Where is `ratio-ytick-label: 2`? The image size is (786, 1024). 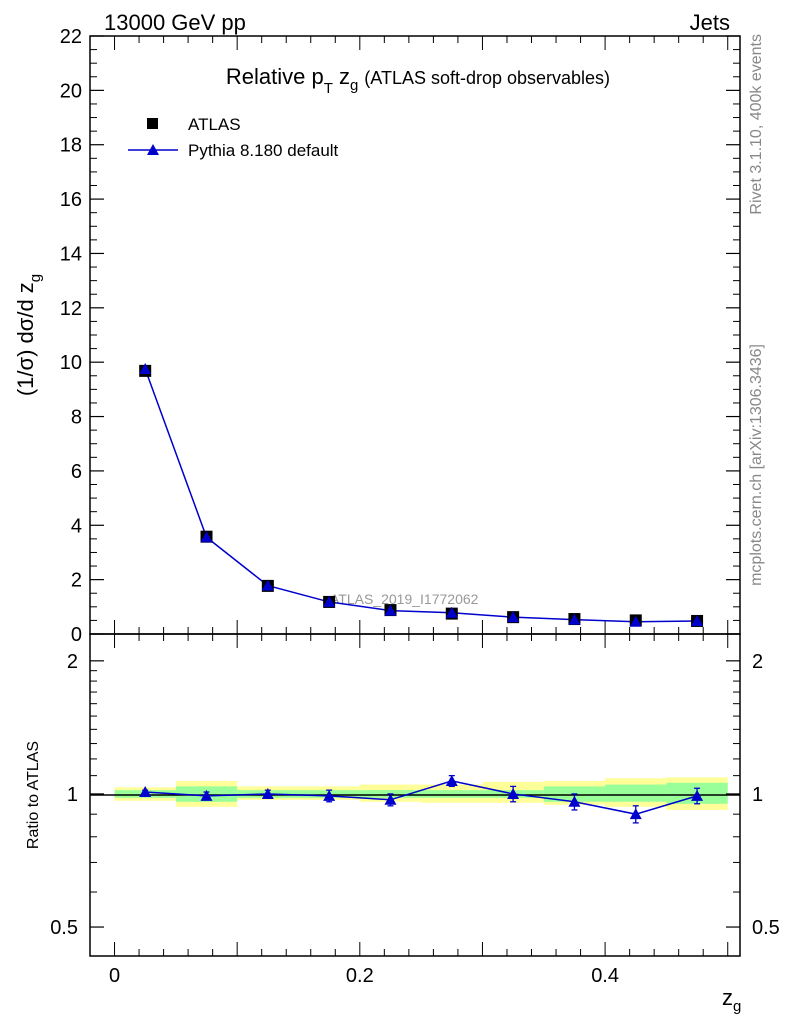 ratio-ytick-label: 2 is located at coordinates (72, 662).